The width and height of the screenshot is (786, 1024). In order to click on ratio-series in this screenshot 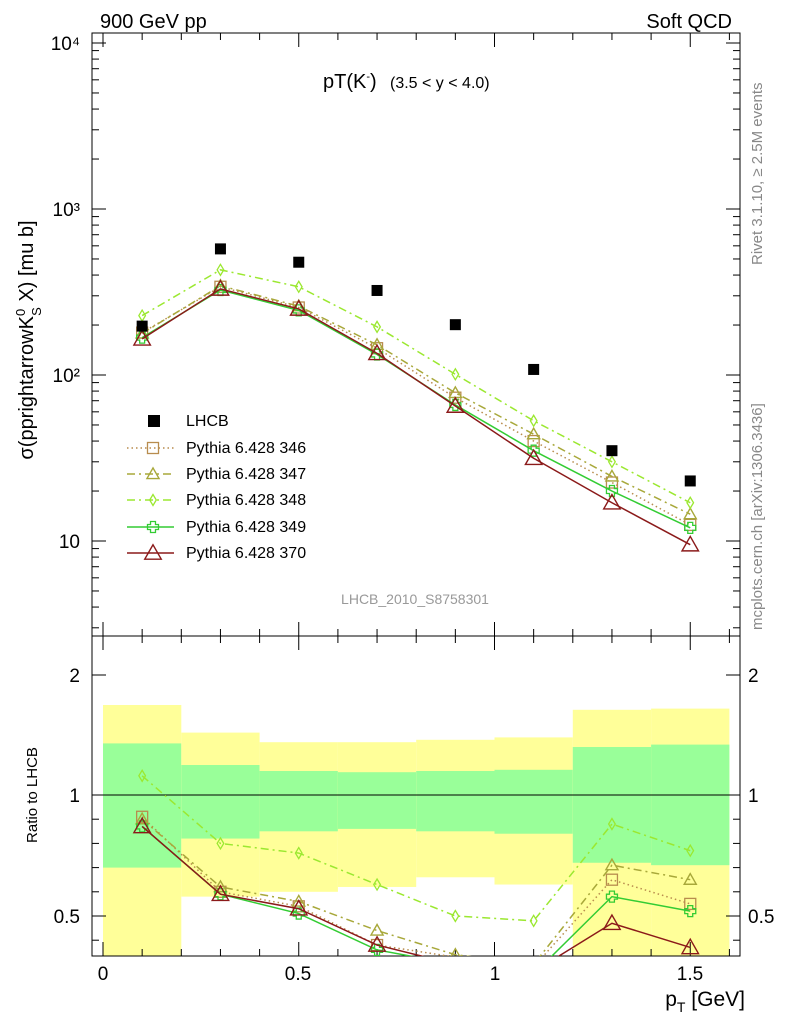, I will do `click(416, 862)`.